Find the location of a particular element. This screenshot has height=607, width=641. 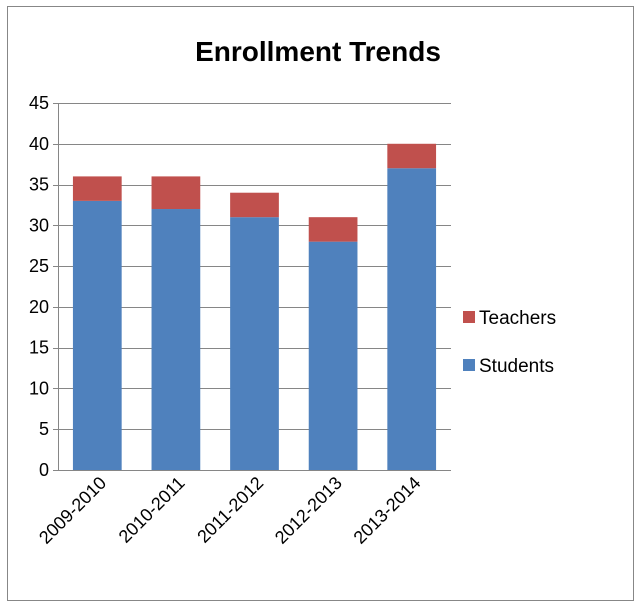

legend-swatch-students is located at coordinates (469, 365).